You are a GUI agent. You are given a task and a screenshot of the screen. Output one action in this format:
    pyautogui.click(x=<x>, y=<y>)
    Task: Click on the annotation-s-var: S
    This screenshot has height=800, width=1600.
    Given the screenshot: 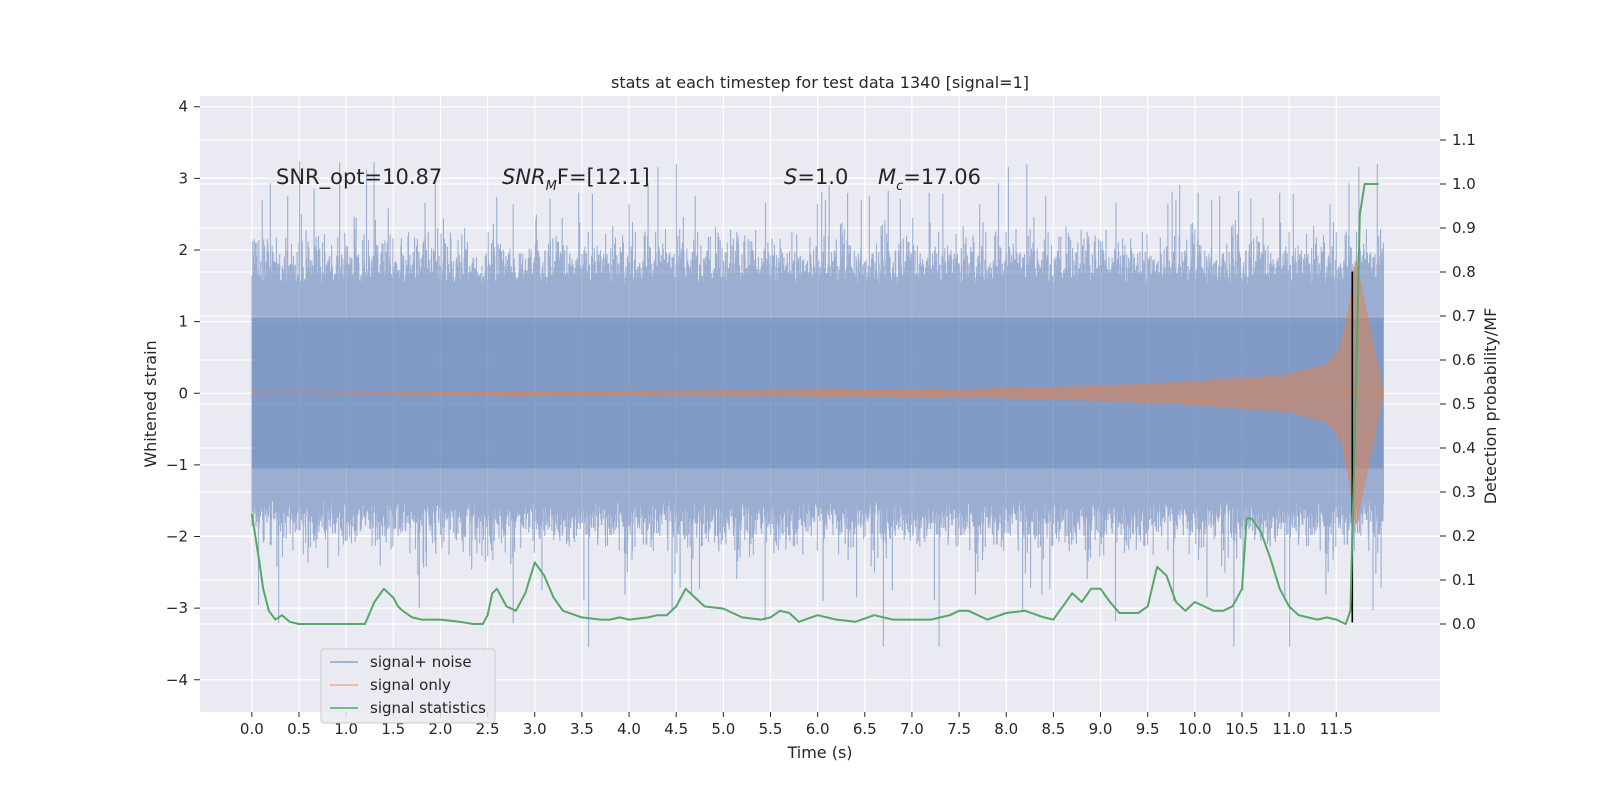 What is the action you would take?
    pyautogui.click(x=790, y=177)
    